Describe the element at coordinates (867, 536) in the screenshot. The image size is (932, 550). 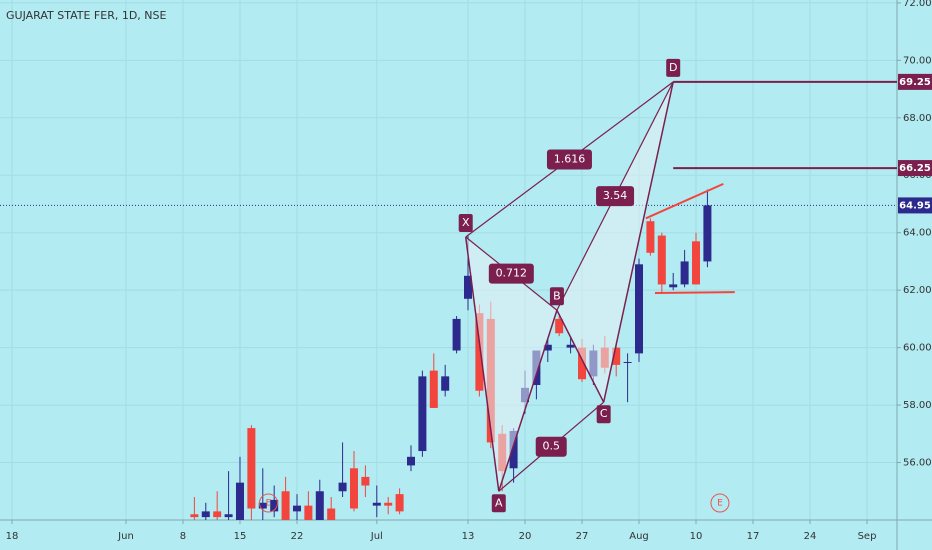
I see `x-tick-label: Sep` at that location.